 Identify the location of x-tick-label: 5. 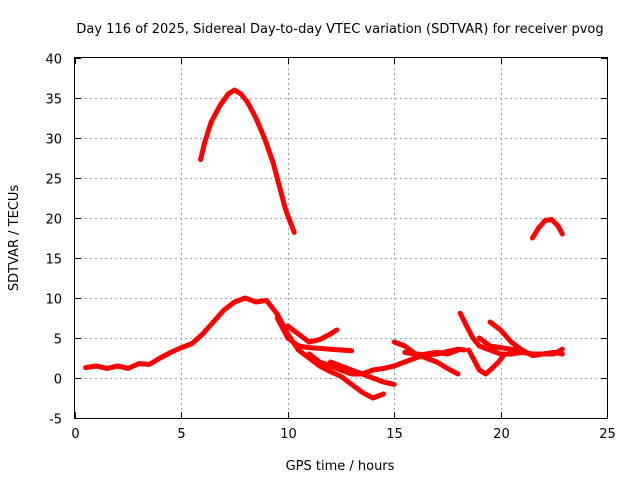
(181, 434).